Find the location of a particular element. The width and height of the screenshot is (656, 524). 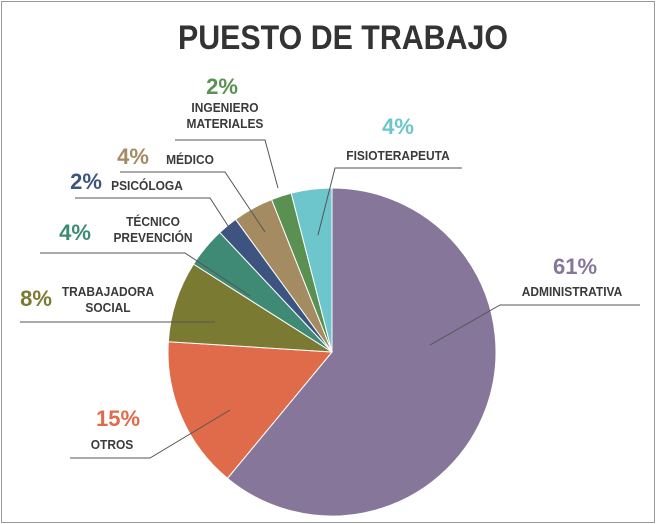

category-label: INGENIERO MATERIALES is located at coordinates (225, 115).